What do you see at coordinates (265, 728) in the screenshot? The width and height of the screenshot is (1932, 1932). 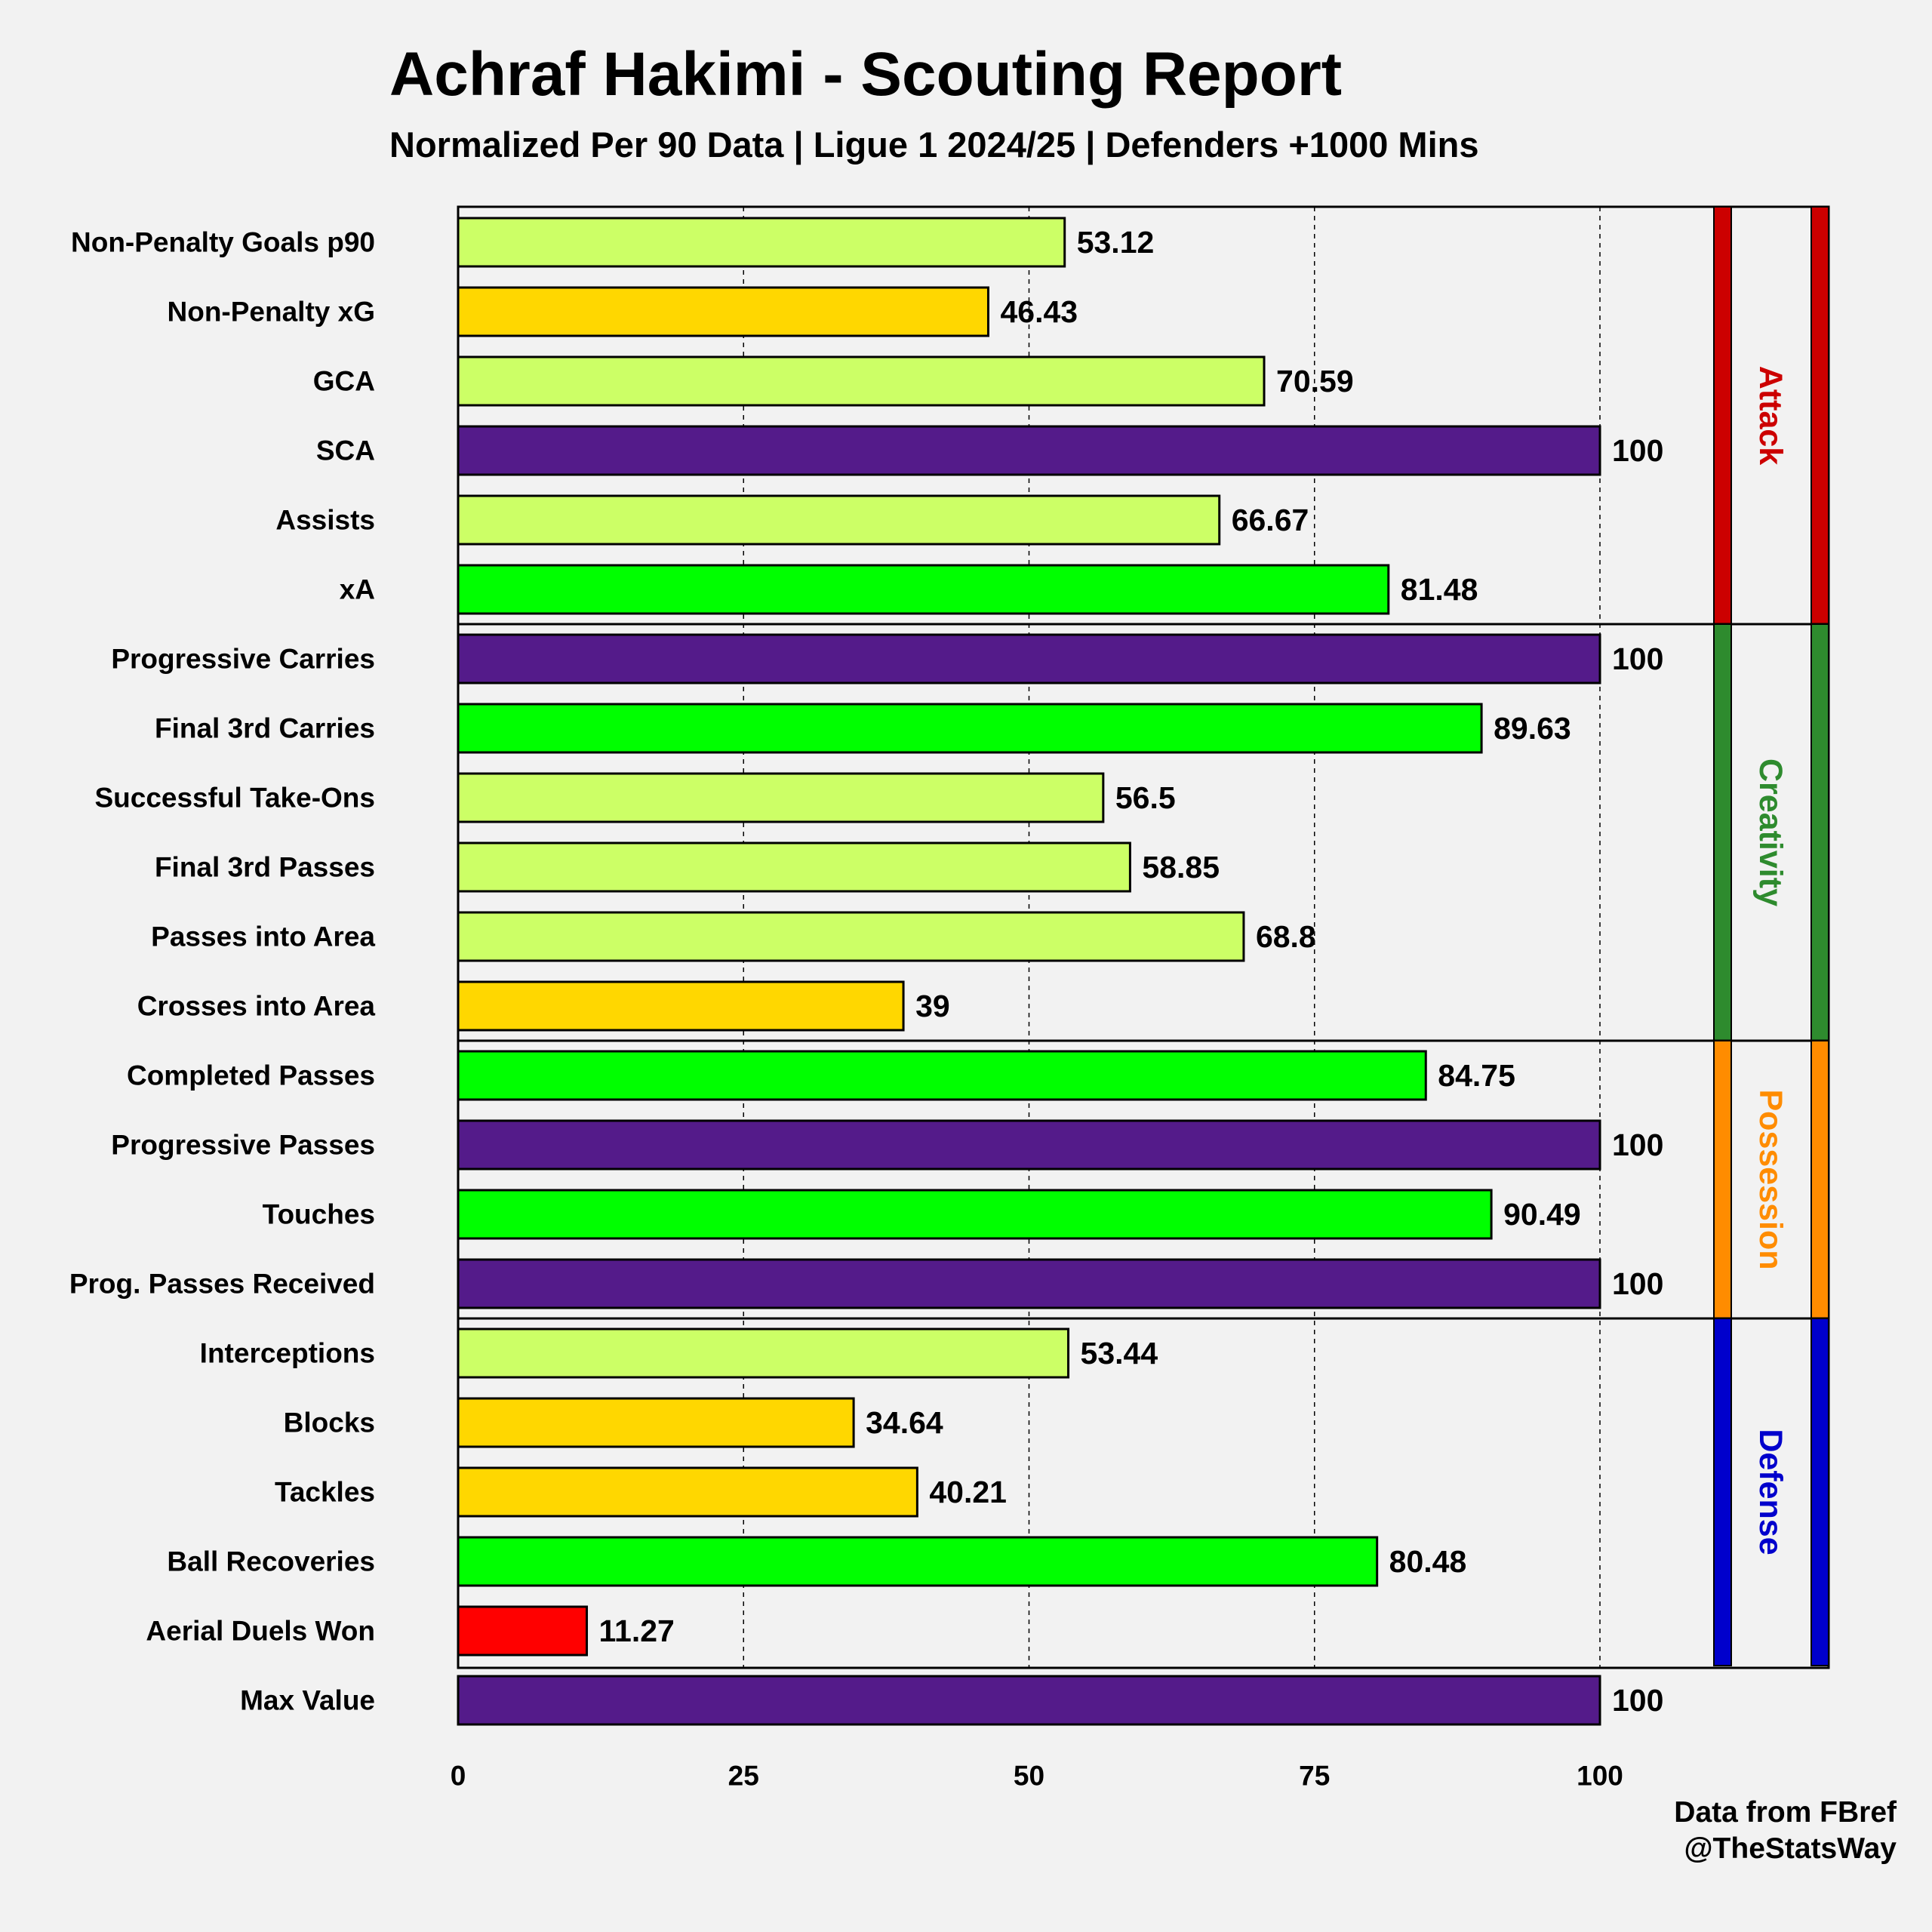 I see `bar-category-label: Final 3rd Carries` at bounding box center [265, 728].